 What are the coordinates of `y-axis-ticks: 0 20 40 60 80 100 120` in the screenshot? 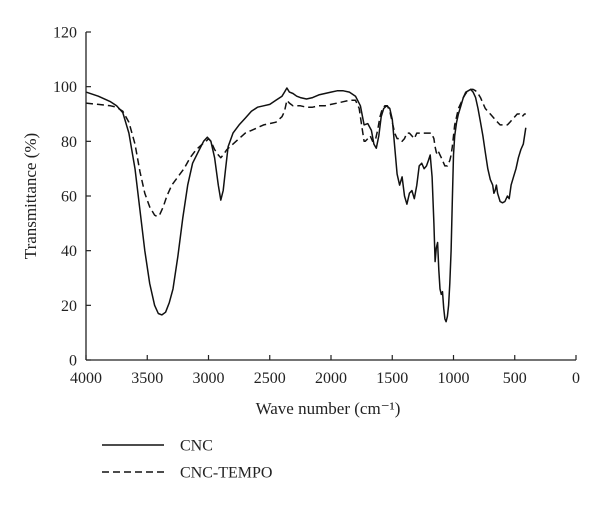 It's located at (72, 197).